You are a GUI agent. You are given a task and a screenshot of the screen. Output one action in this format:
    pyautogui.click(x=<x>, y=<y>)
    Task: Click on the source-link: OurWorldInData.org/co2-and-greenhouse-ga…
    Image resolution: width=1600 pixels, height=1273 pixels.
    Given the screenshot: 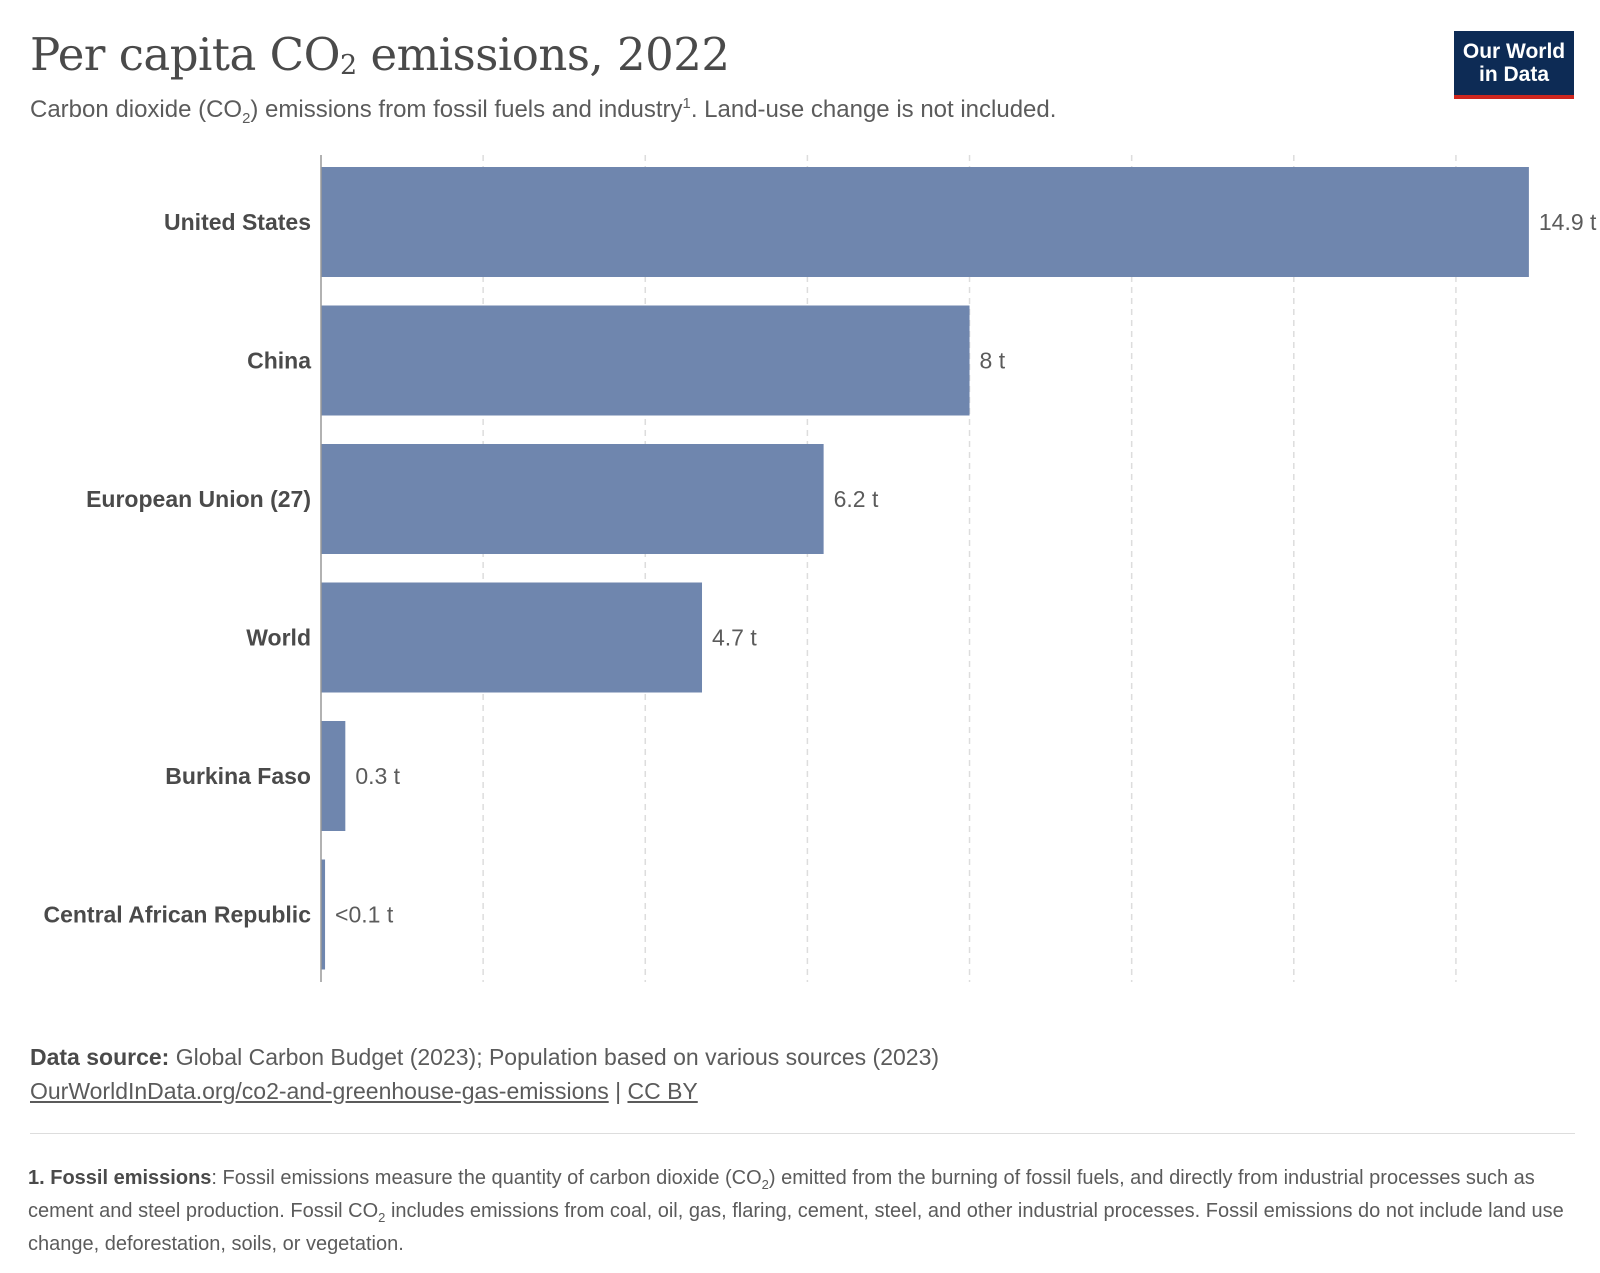 What is the action you would take?
    pyautogui.click(x=319, y=1091)
    